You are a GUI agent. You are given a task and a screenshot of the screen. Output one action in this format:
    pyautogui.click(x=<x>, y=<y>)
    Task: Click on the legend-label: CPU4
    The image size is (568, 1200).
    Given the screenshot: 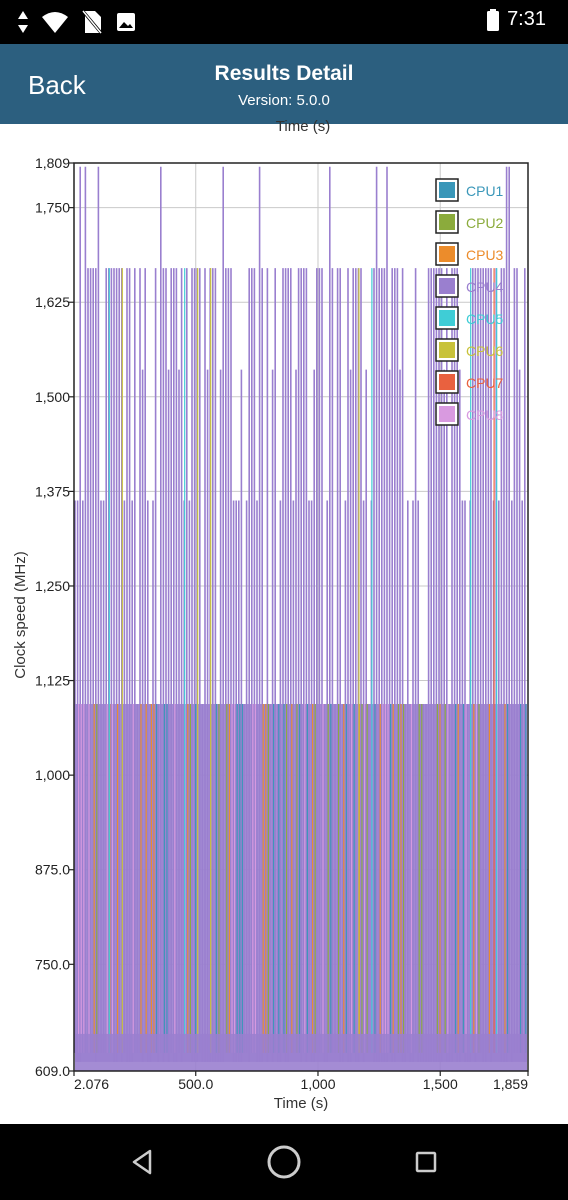 What is the action you would take?
    pyautogui.click(x=485, y=287)
    